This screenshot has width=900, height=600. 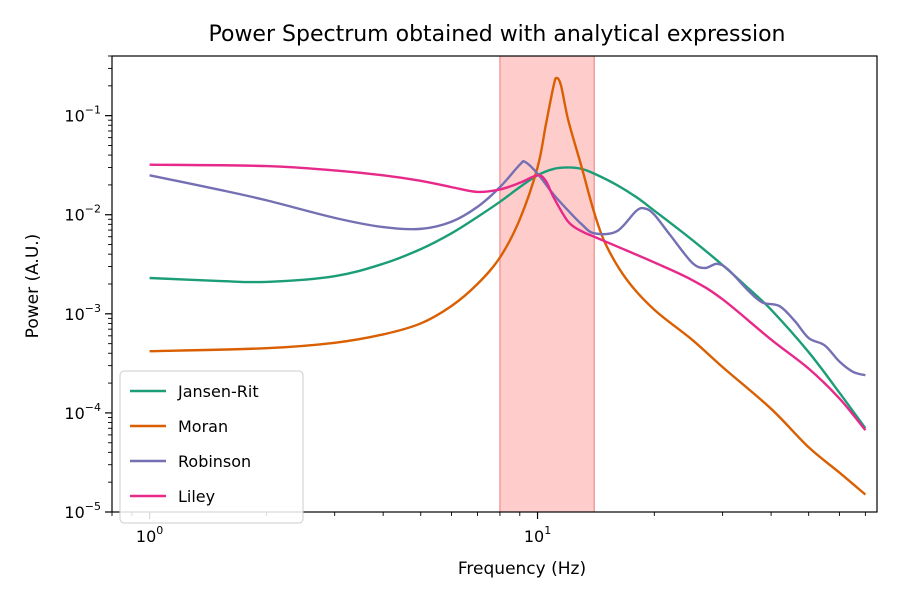 What do you see at coordinates (522, 569) in the screenshot?
I see `x-axis-label: Frequency (Hz)` at bounding box center [522, 569].